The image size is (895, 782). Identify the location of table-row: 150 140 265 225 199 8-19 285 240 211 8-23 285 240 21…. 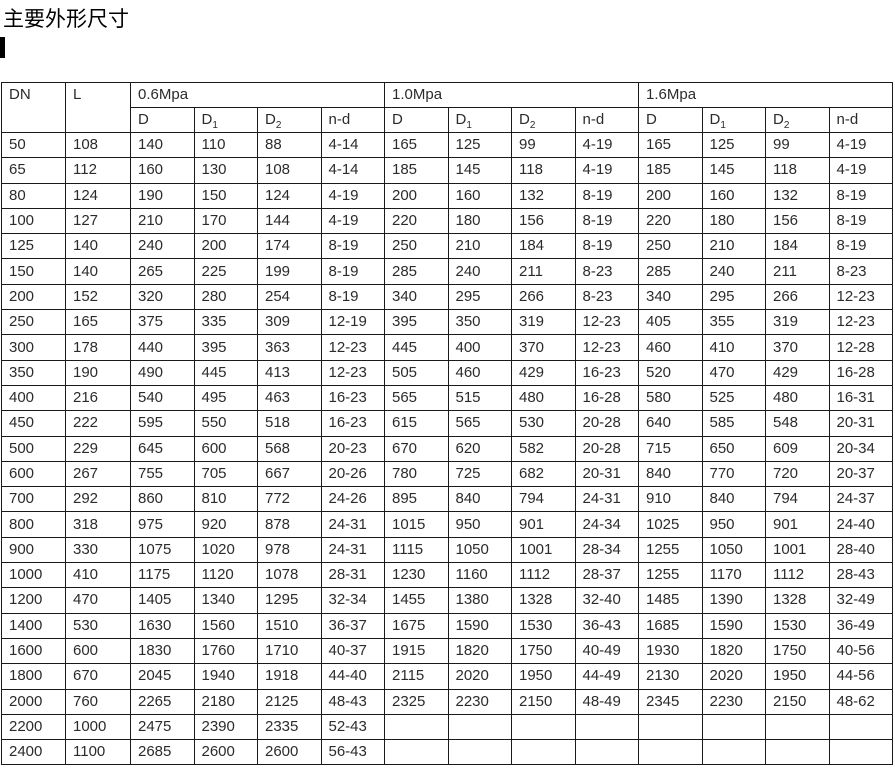
(447, 271).